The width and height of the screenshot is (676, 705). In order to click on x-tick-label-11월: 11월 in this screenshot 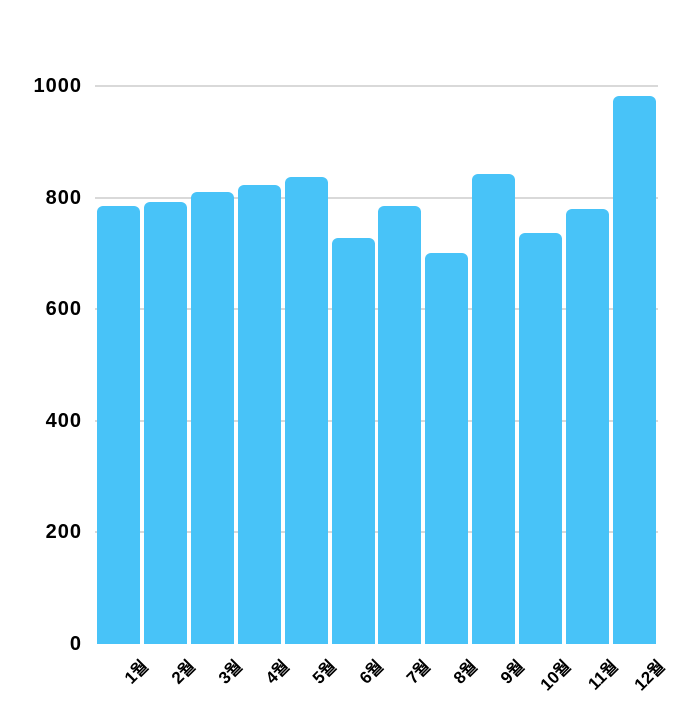, I will do `click(603, 675)`.